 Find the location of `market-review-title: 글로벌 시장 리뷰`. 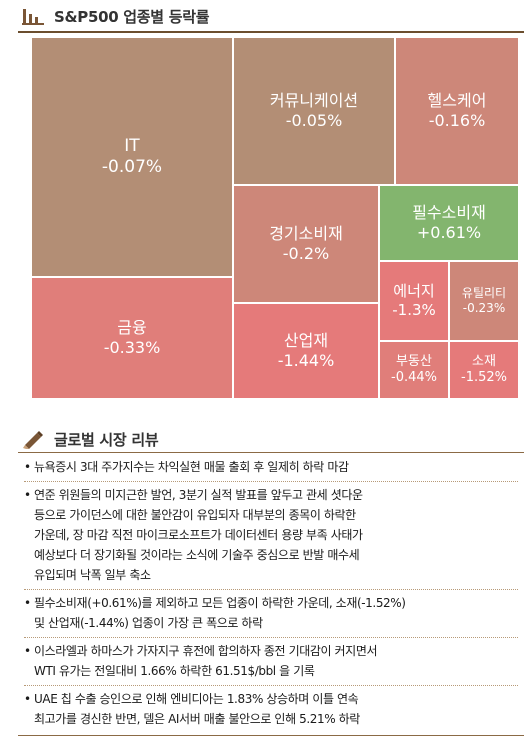

market-review-title: 글로벌 시장 리뷰 is located at coordinates (106, 439).